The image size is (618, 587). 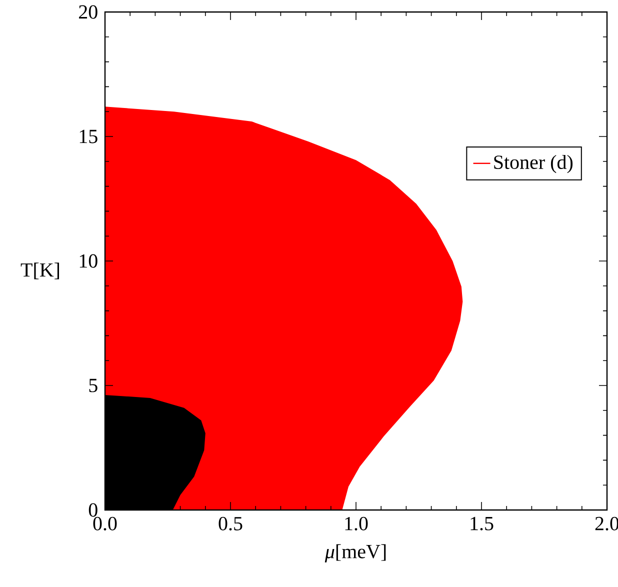 What do you see at coordinates (533, 164) in the screenshot?
I see `legend-label: Stoner (d)` at bounding box center [533, 164].